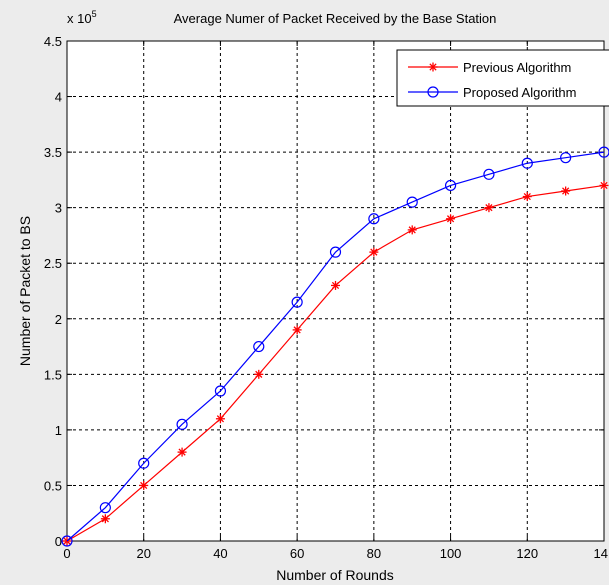 This screenshot has width=609, height=585. What do you see at coordinates (58, 208) in the screenshot?
I see `y-tick-label: 3` at bounding box center [58, 208].